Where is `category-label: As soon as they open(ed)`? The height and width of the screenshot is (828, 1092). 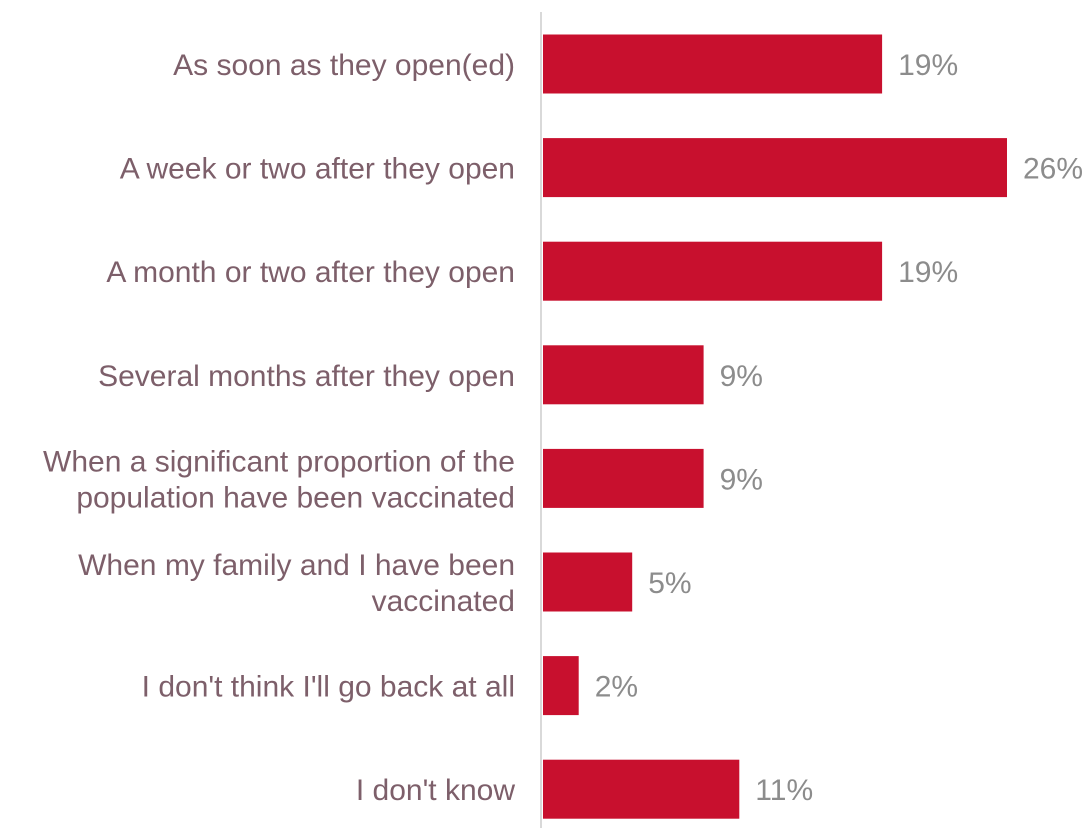 category-label: As soon as they open(ed) is located at coordinates (344, 65).